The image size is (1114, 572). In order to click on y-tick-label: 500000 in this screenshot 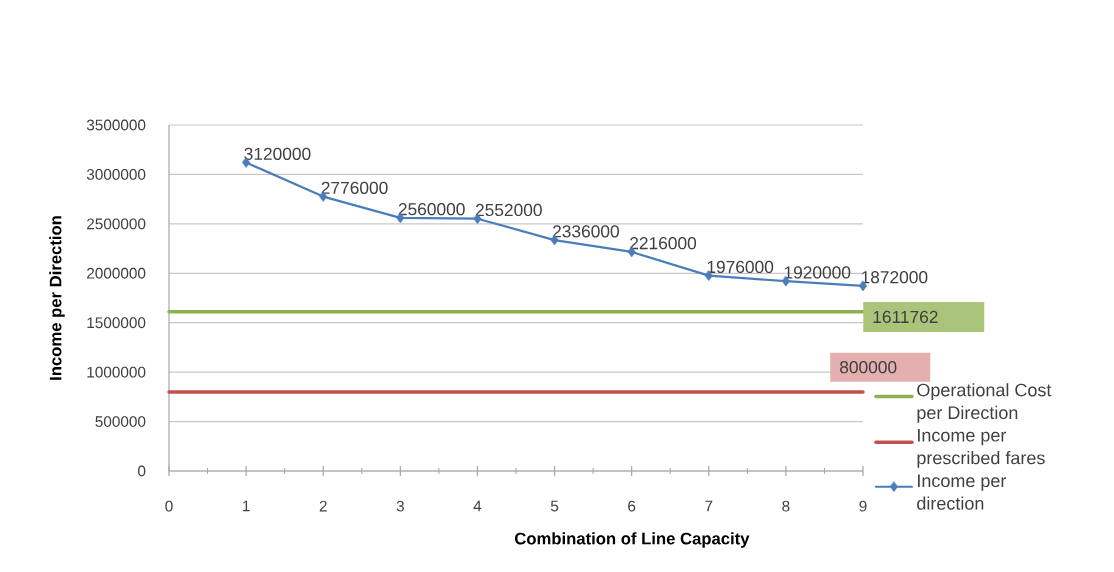, I will do `click(120, 421)`.